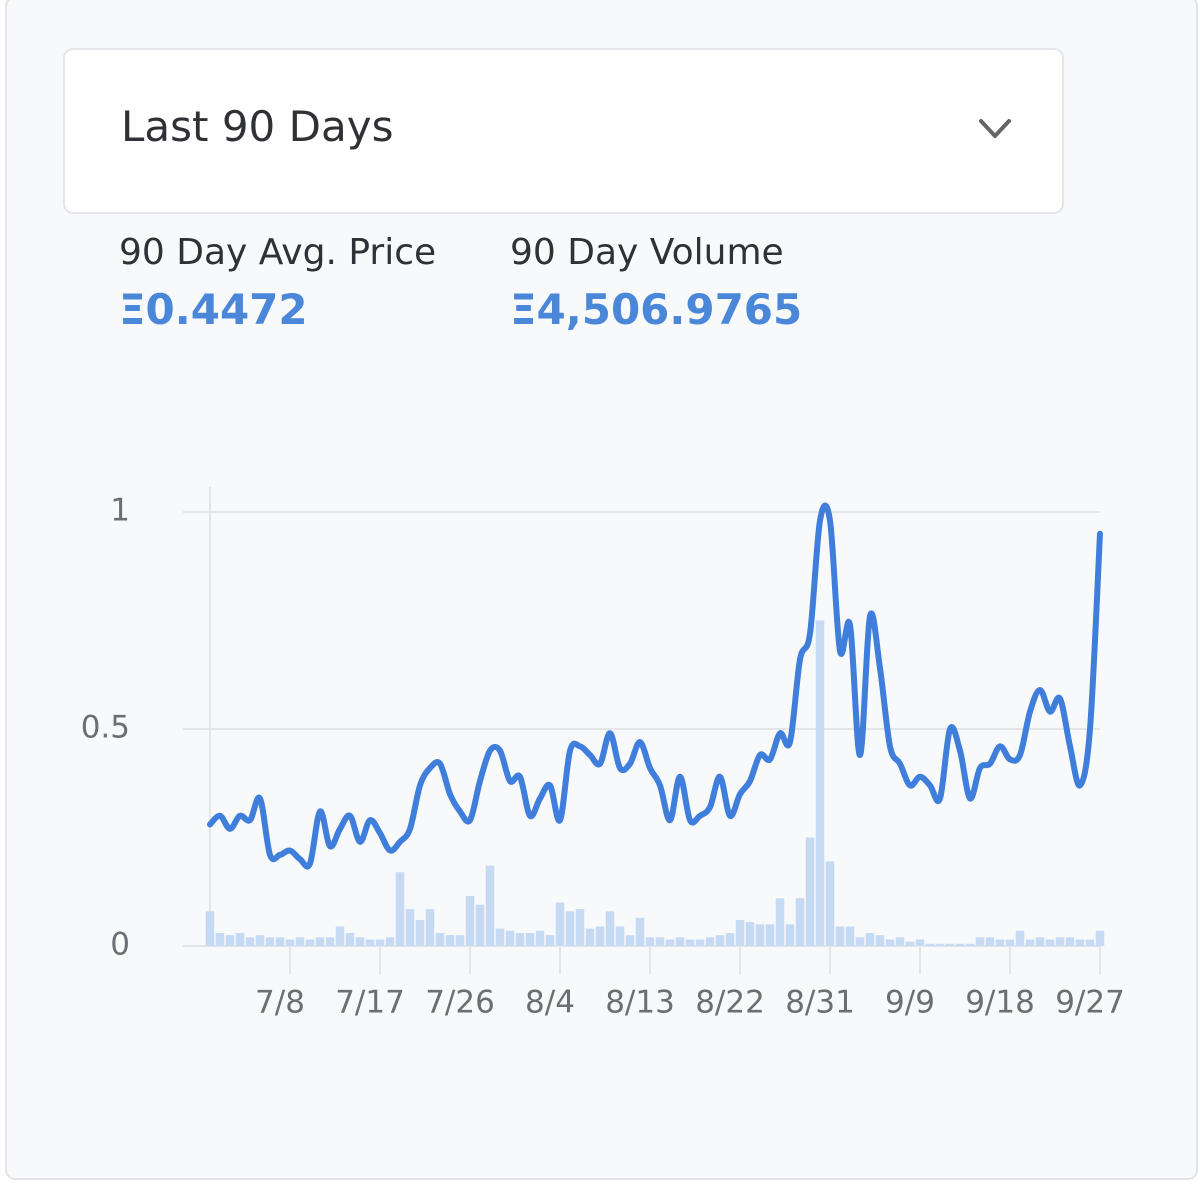 The width and height of the screenshot is (1200, 1190). I want to click on x-tick-label: 7/17, so click(370, 1003).